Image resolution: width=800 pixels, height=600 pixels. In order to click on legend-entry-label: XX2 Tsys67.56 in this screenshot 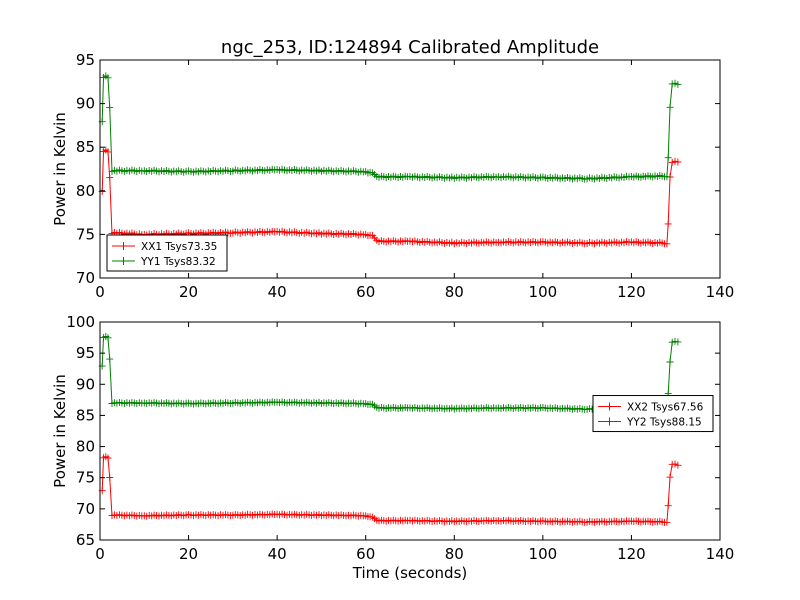, I will do `click(665, 408)`.